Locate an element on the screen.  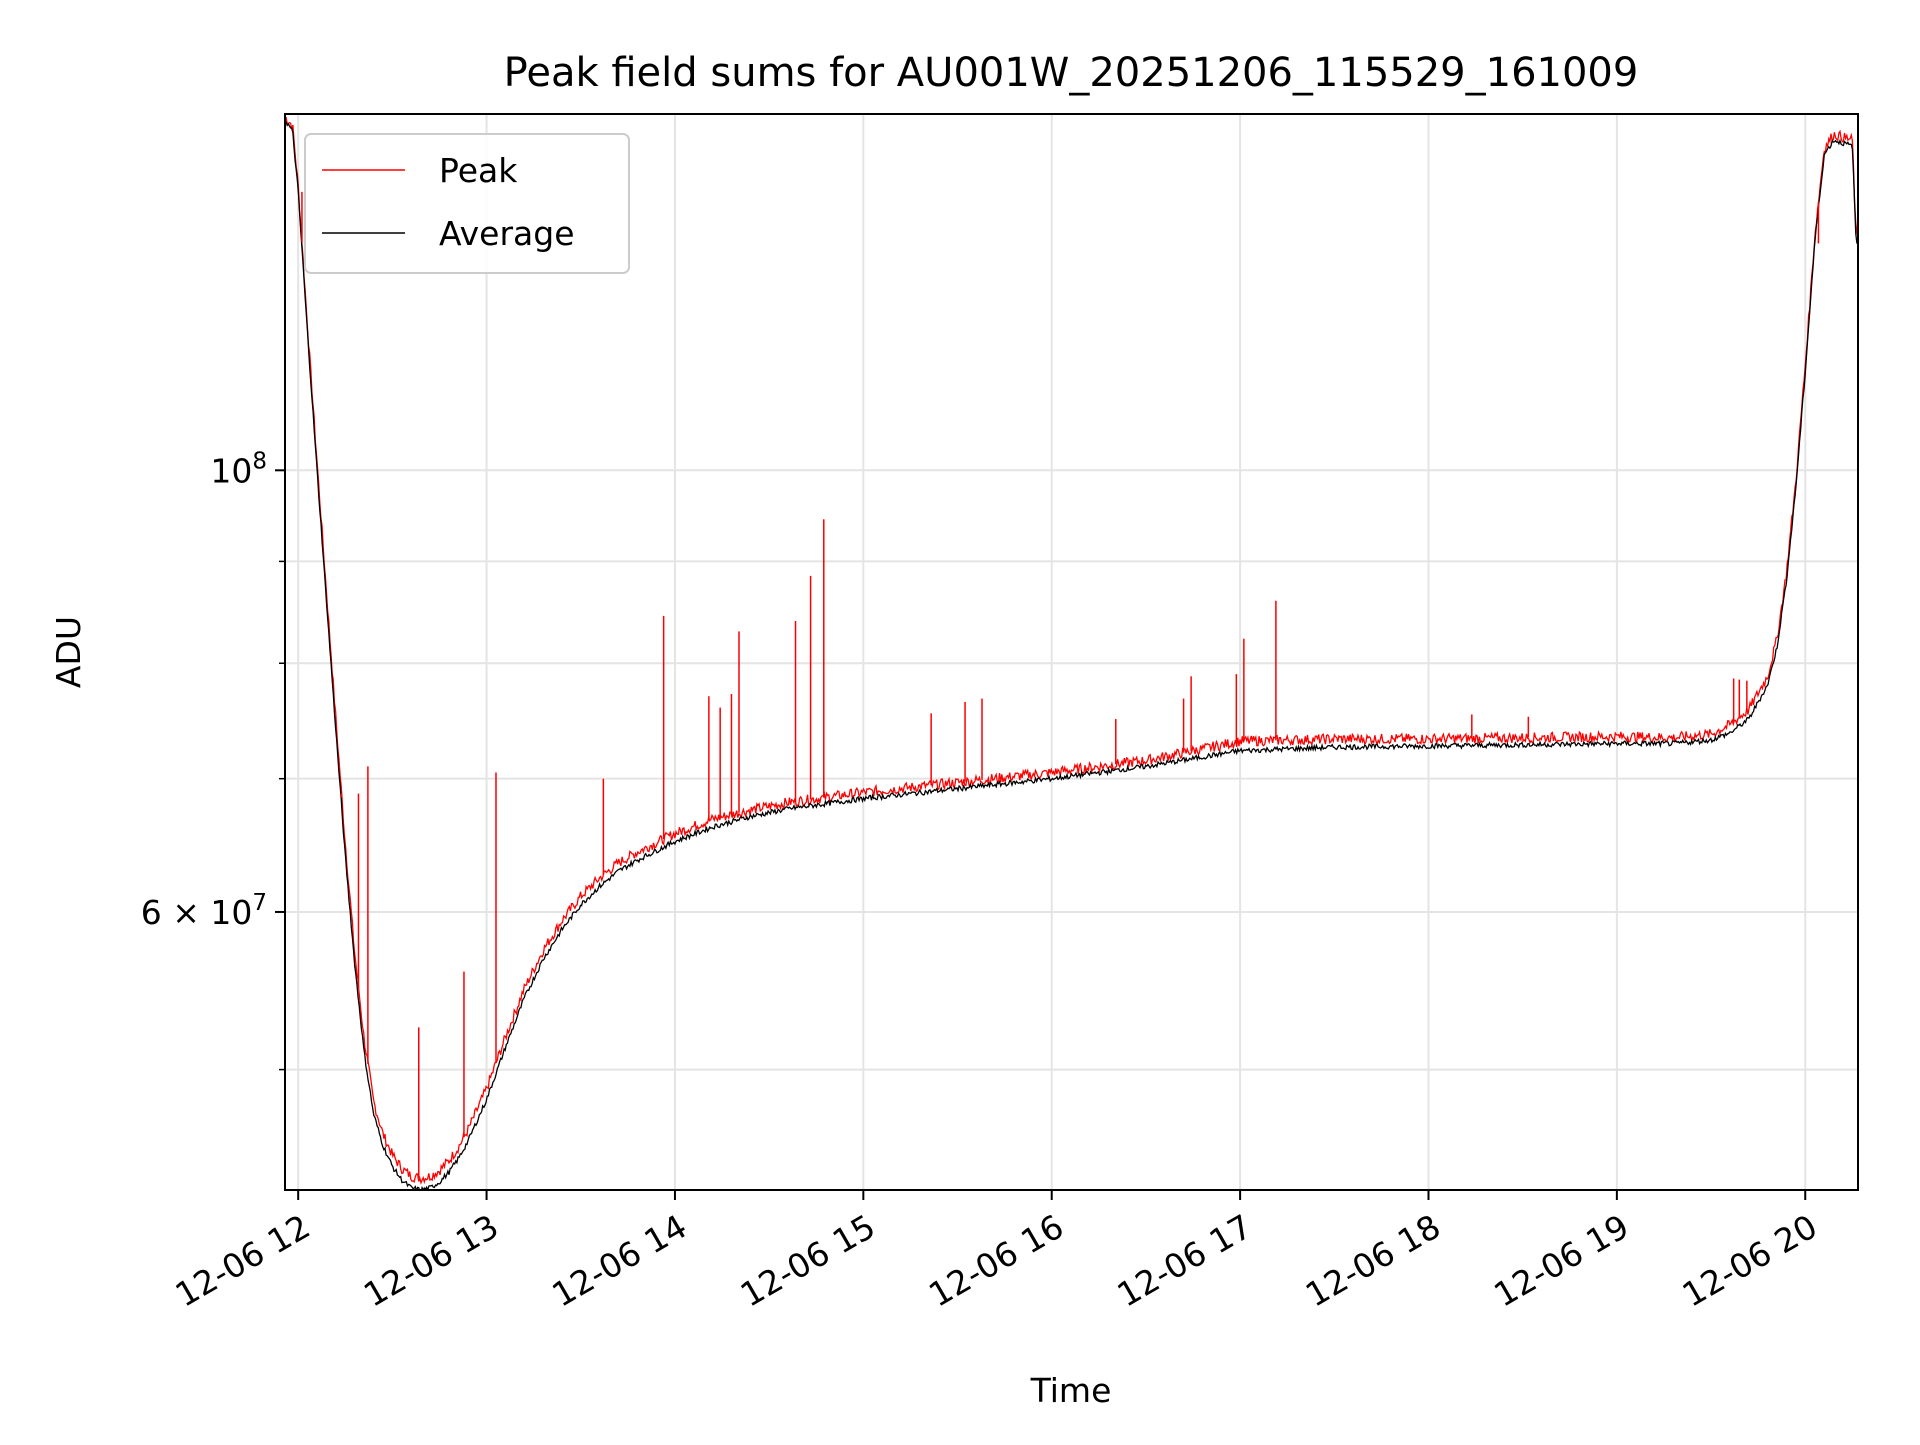
y-tick-label: 108 is located at coordinates (238, 469).